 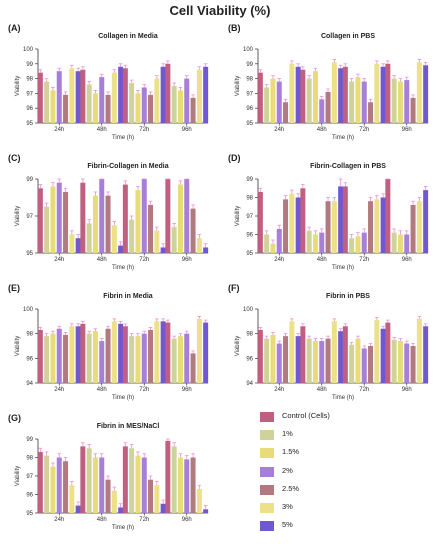 What do you see at coordinates (287, 525) in the screenshot?
I see `legend-label: 5%` at bounding box center [287, 525].